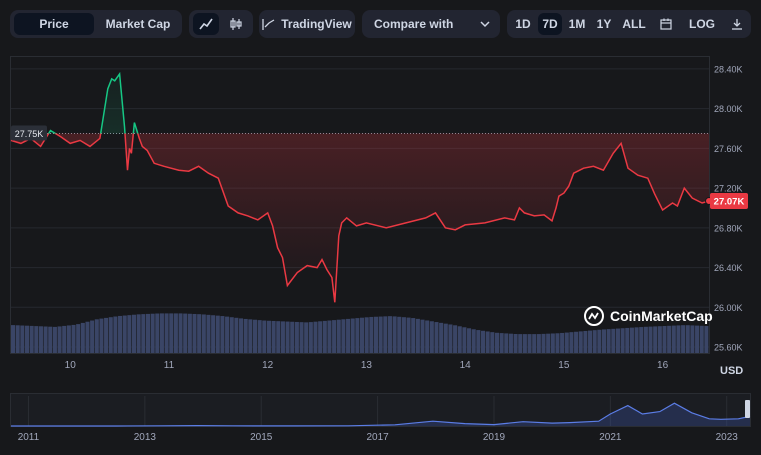 The image size is (761, 455). What do you see at coordinates (729, 202) in the screenshot?
I see `current-tag-text: 27.07K` at bounding box center [729, 202].